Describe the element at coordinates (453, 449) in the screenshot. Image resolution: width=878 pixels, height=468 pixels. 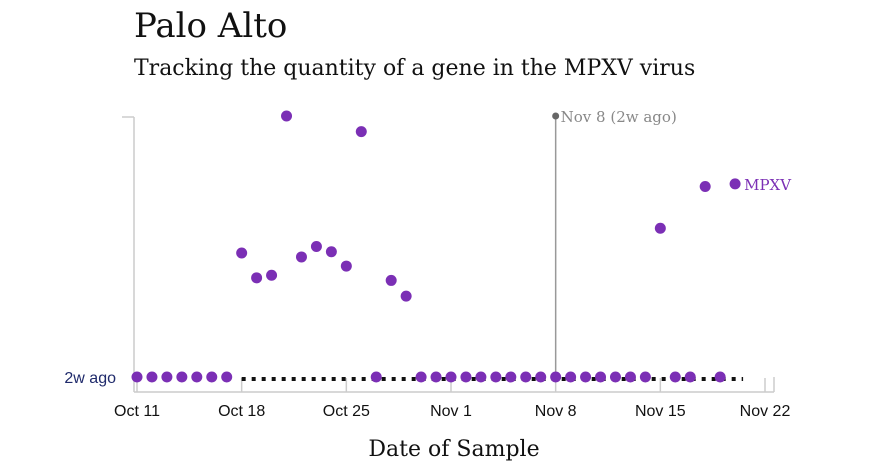
I see `x-axis-label: Date of Sample` at that location.